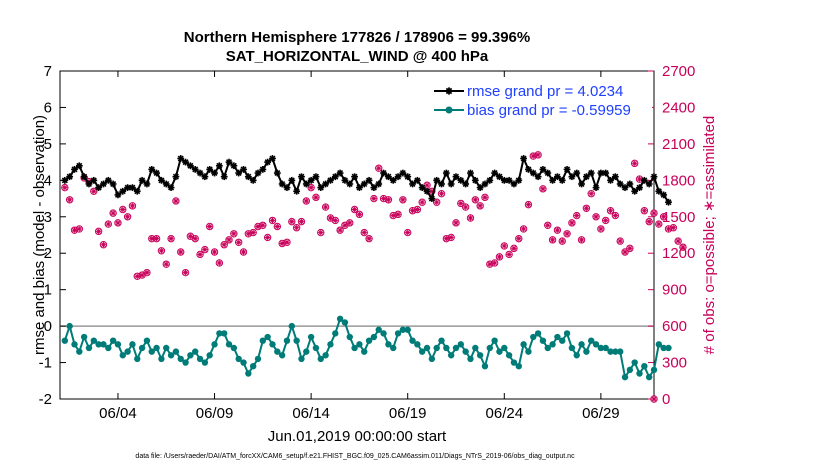 This screenshot has width=830, height=470. Describe the element at coordinates (449, 91) in the screenshot. I see `legend-rmse-star` at that location.